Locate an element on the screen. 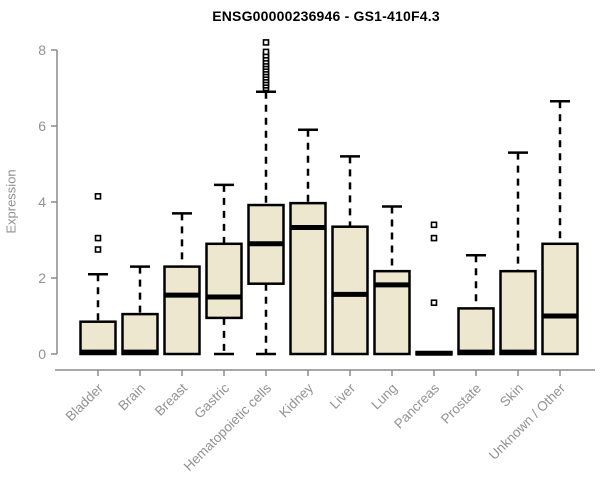  boxplot-kidney is located at coordinates (308, 242).